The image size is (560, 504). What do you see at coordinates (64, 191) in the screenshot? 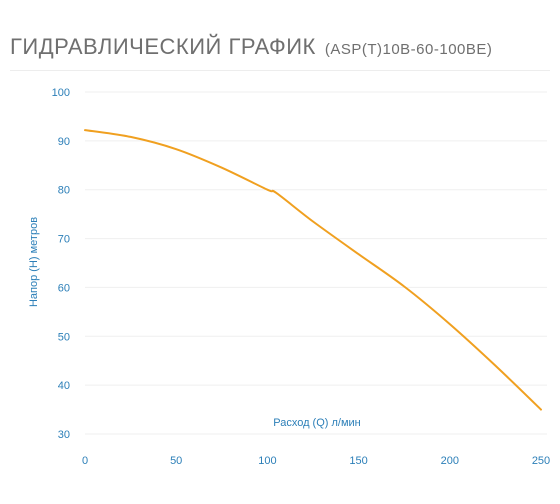
I see `y-tick-80: 80` at bounding box center [64, 191].